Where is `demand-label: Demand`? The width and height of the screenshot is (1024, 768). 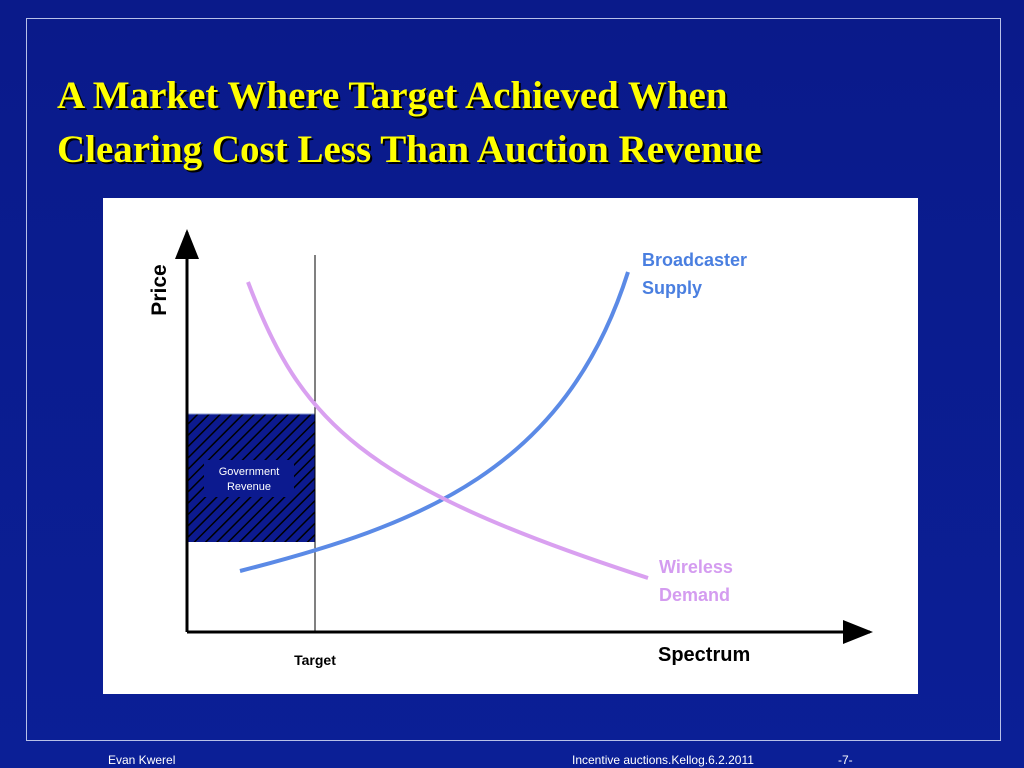
demand-label: Demand is located at coordinates (694, 595).